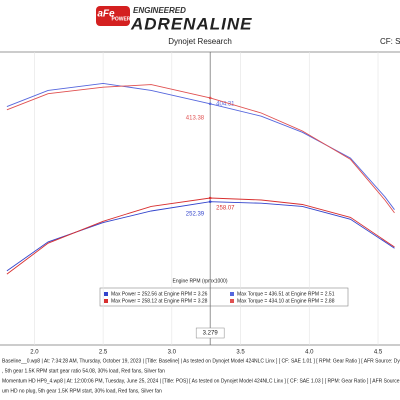 The width and height of the screenshot is (400, 400). Describe the element at coordinates (224, 297) in the screenshot. I see `legend-box` at that location.